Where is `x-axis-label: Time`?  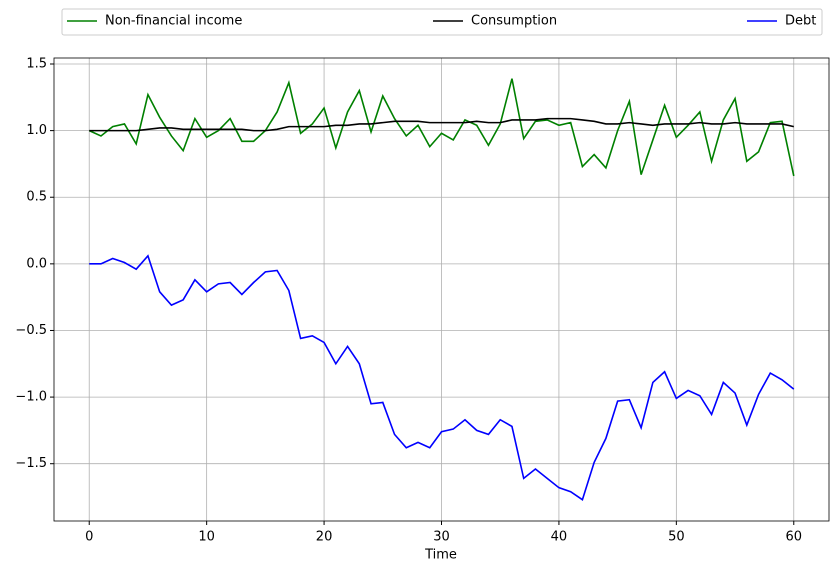 x-axis-label: Time is located at coordinates (440, 555).